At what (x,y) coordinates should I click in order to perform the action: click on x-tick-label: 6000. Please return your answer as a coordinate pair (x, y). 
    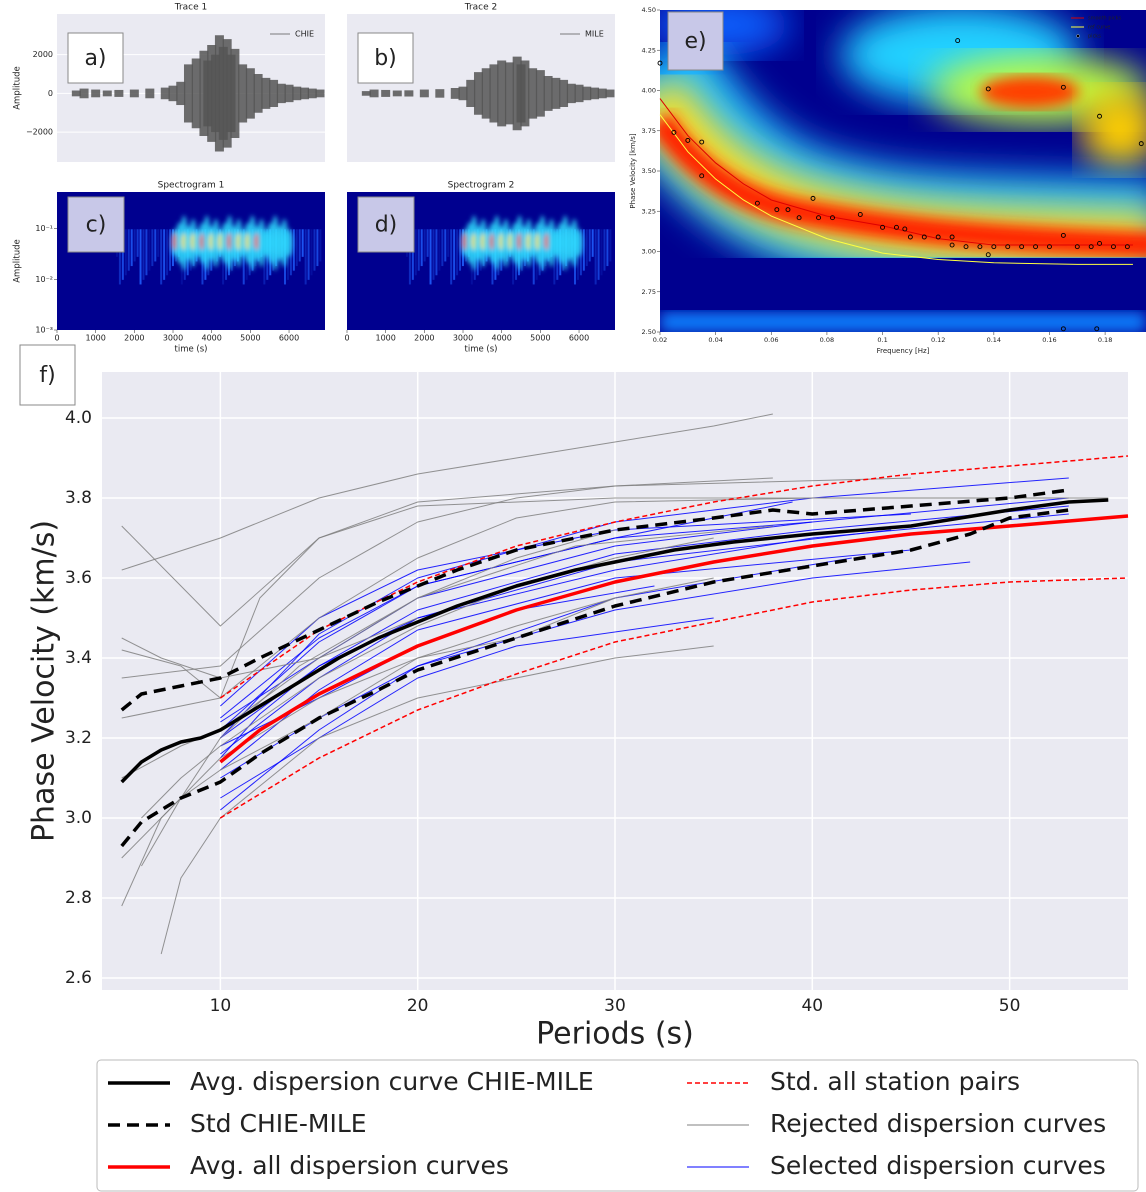
    Looking at the image, I should click on (289, 338).